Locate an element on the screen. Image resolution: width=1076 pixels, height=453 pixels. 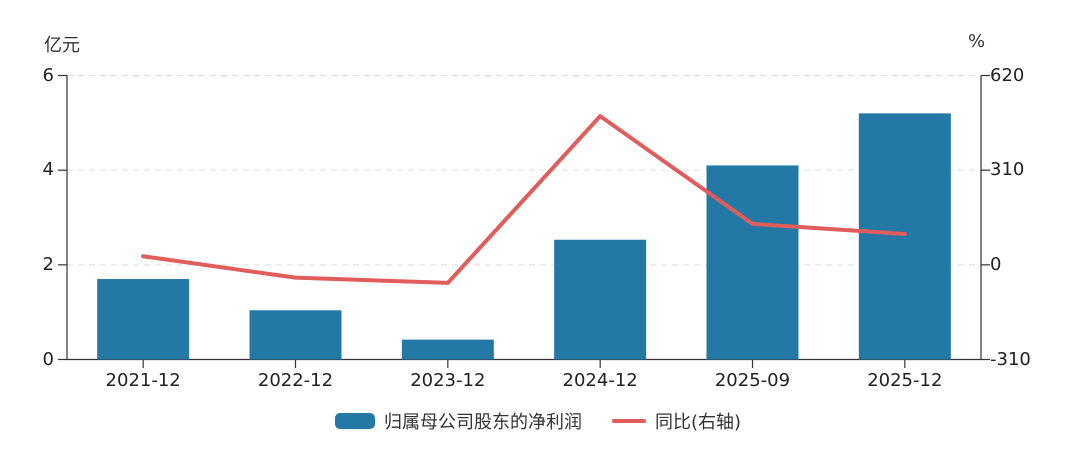
legend-item-net-profit: 归属母公司股东的净利润 is located at coordinates (458, 421).